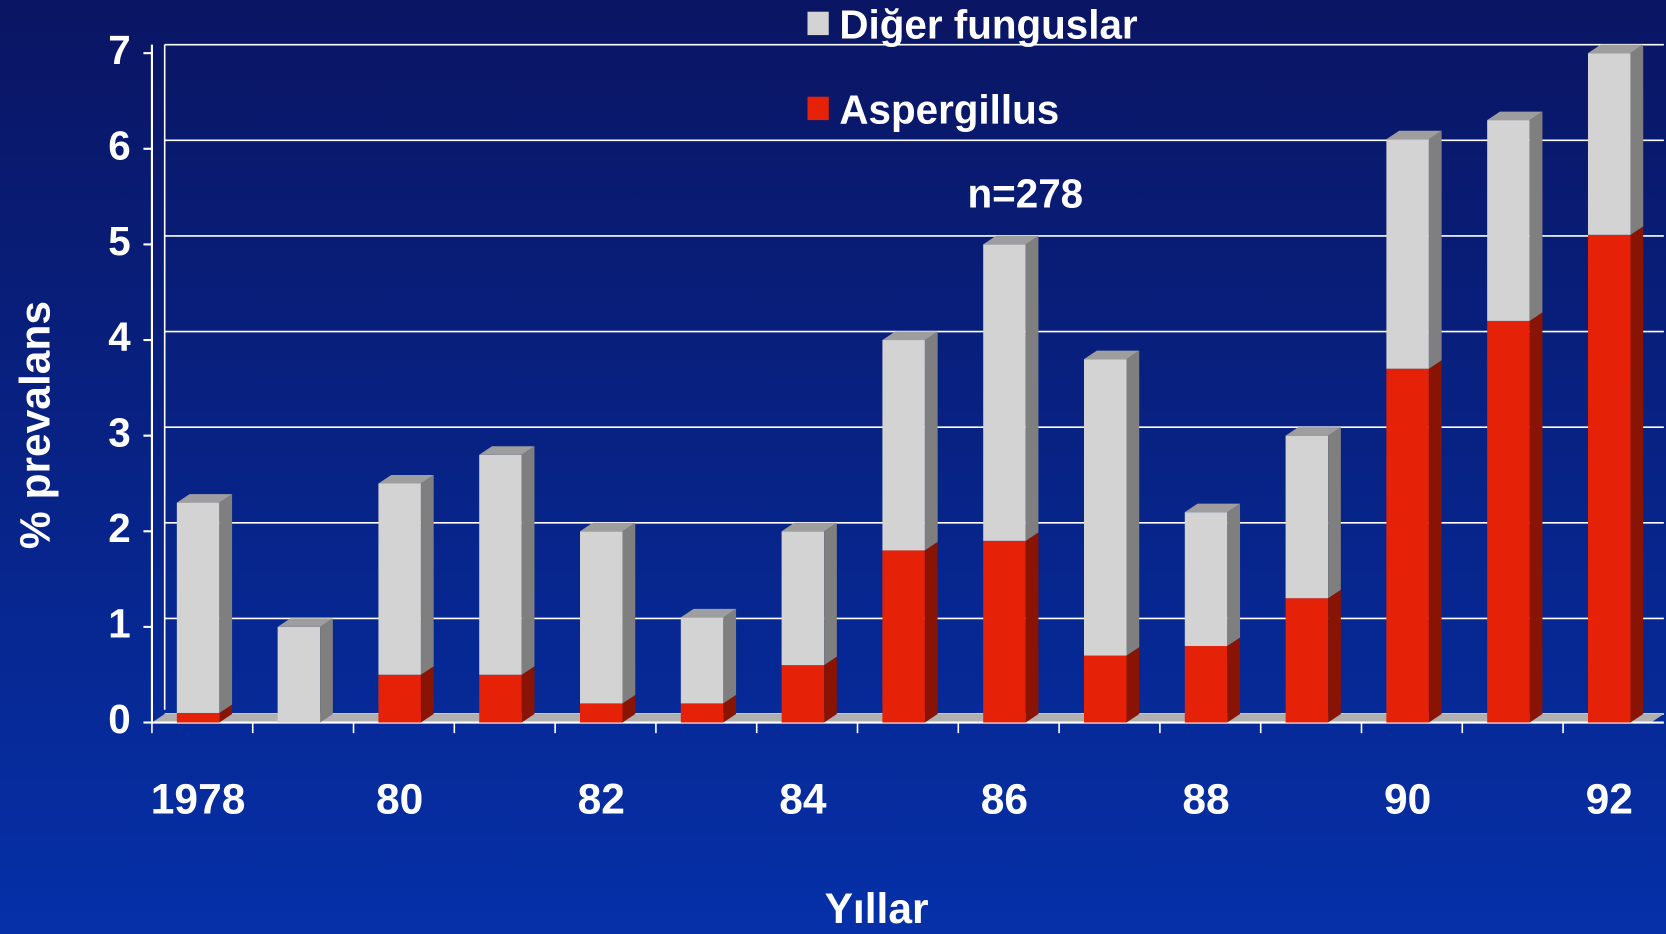 The height and width of the screenshot is (934, 1666). Describe the element at coordinates (1026, 193) in the screenshot. I see `annotation: n=278` at that location.